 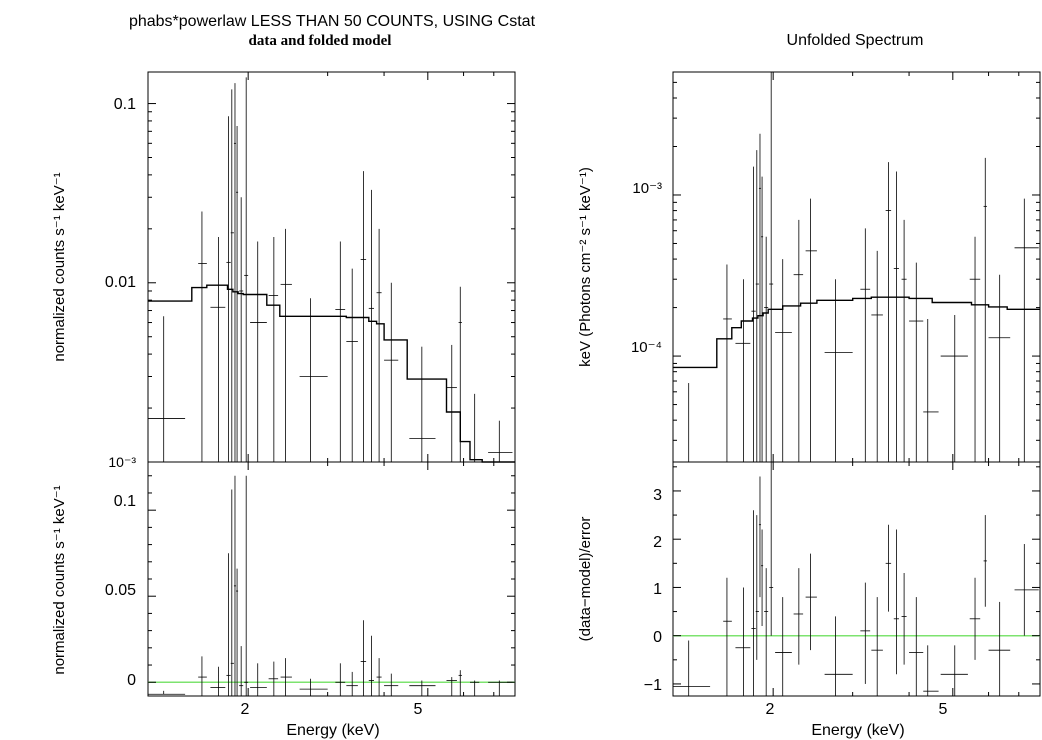 I want to click on right-title: Unfolded Spectrum, so click(x=855, y=40).